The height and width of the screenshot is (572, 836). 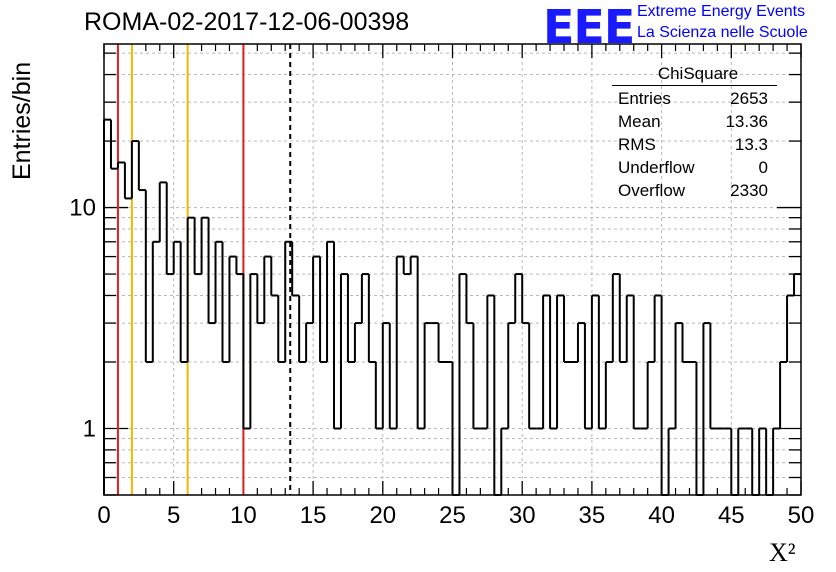 What do you see at coordinates (731, 515) in the screenshot?
I see `x-tick-label: 45` at bounding box center [731, 515].